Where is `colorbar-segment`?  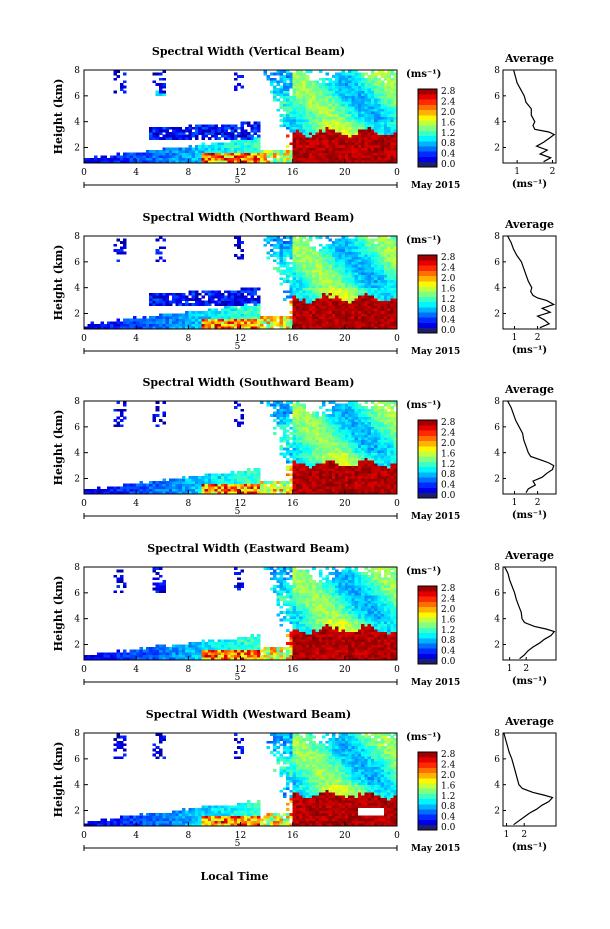 colorbar-segment is located at coordinates (427, 154).